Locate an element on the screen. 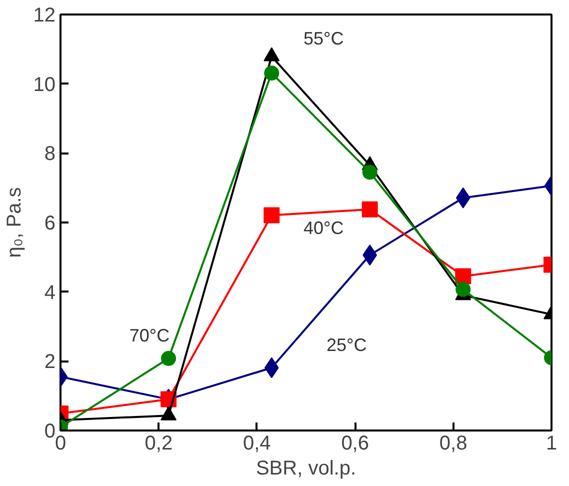  series-label: 55°C is located at coordinates (324, 38).